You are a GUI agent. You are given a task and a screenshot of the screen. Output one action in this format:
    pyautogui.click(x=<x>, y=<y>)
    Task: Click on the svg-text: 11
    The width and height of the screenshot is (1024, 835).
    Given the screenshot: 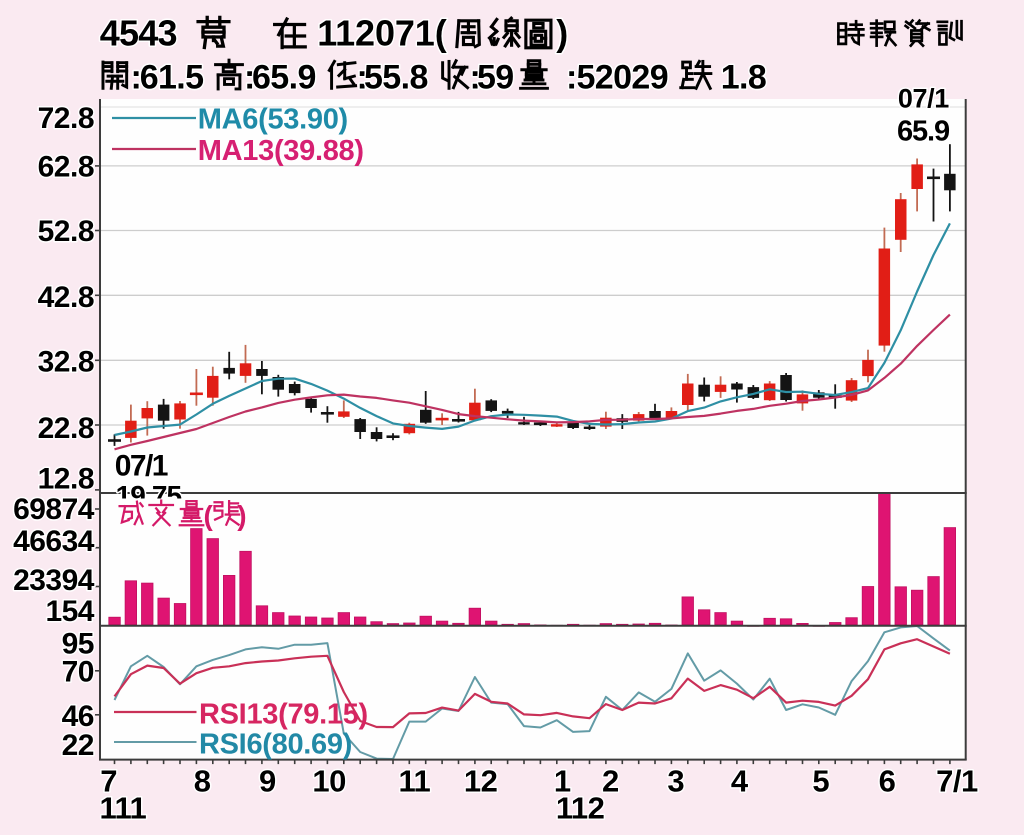 What is the action you would take?
    pyautogui.click(x=415, y=780)
    